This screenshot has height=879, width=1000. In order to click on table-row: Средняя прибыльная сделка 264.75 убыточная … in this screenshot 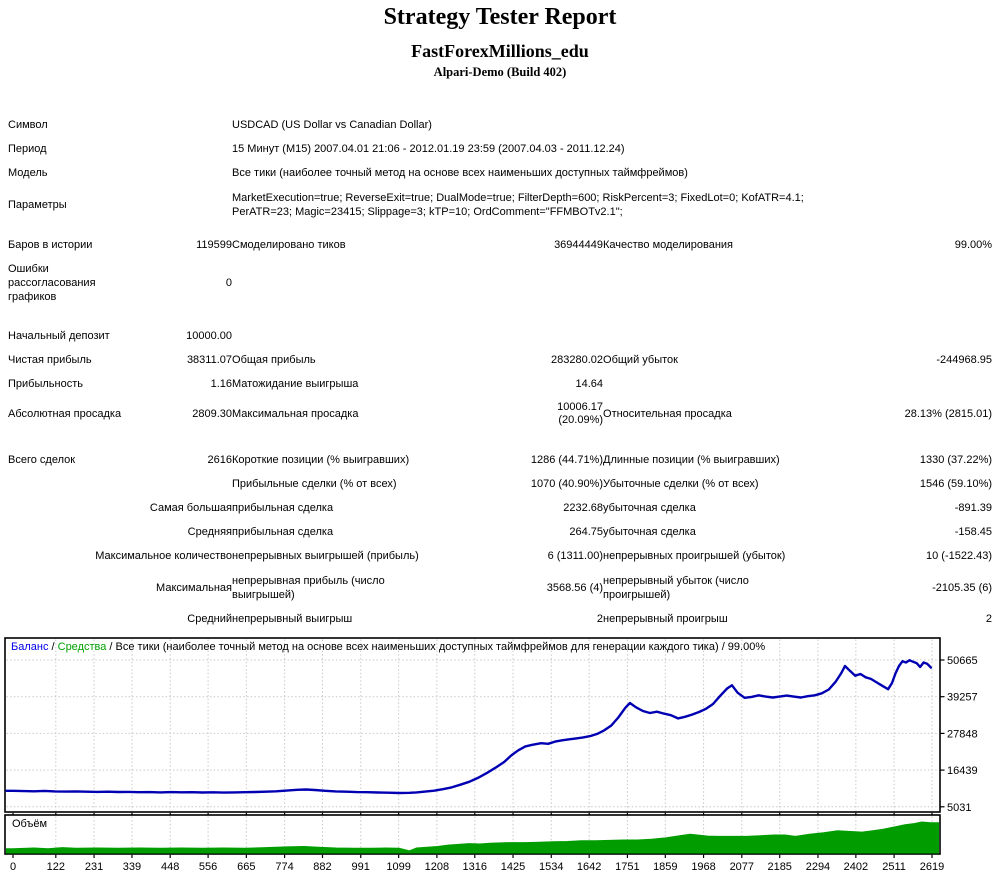, I will do `click(500, 532)`.